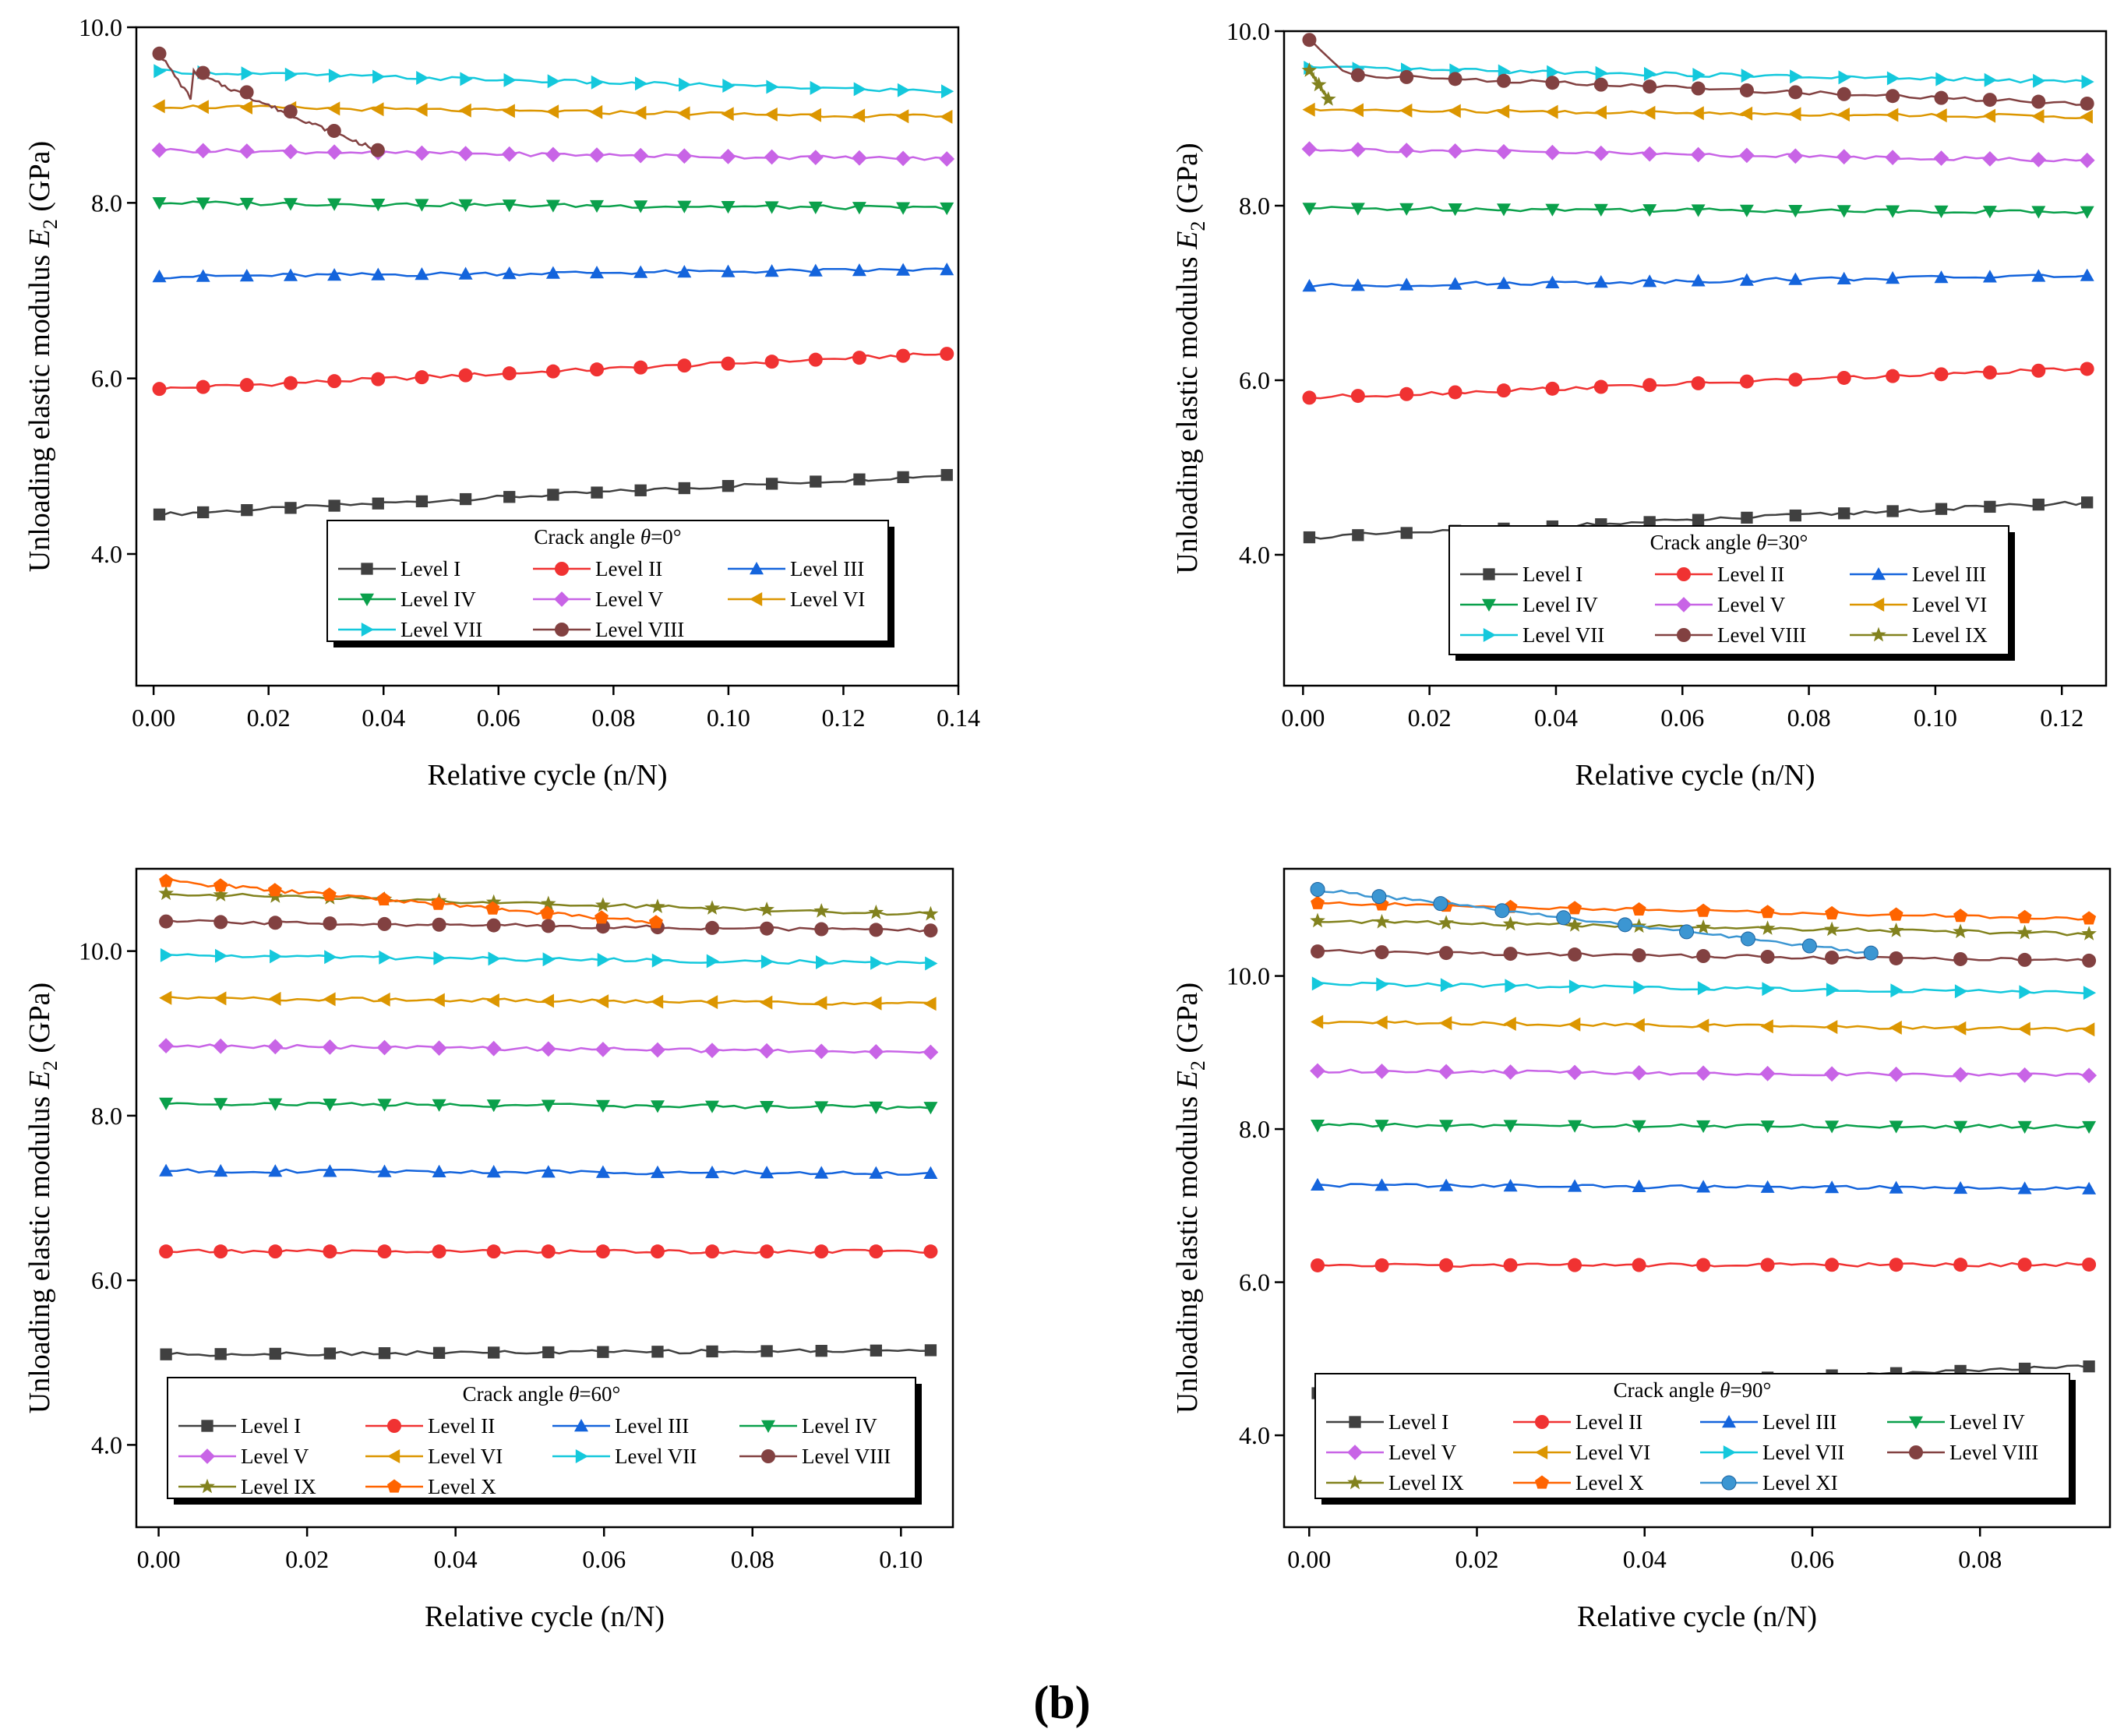  What do you see at coordinates (1693, 1390) in the screenshot?
I see `legend-title: Crack angle θ=90°` at bounding box center [1693, 1390].